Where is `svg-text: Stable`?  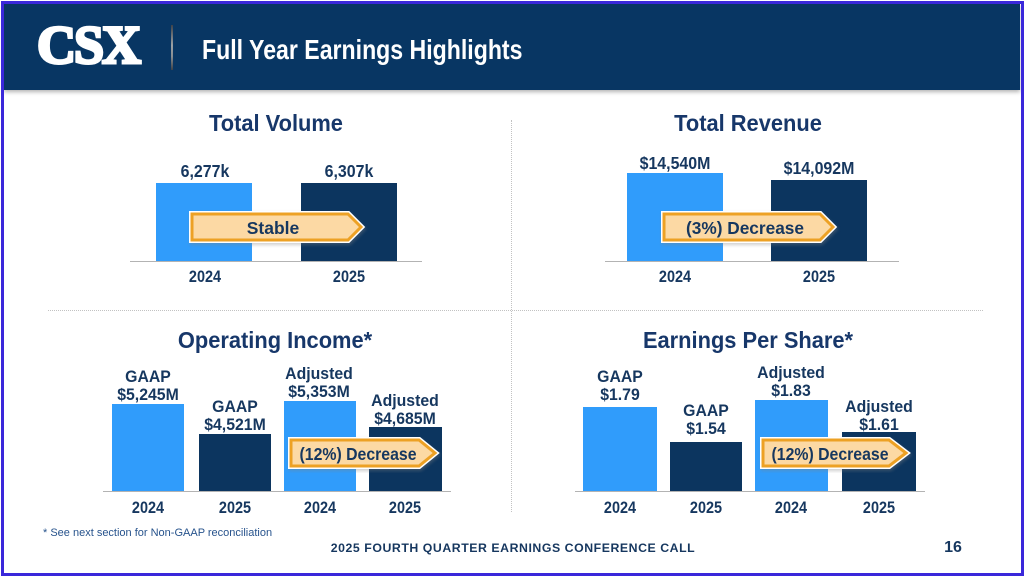
svg-text: Stable is located at coordinates (273, 228).